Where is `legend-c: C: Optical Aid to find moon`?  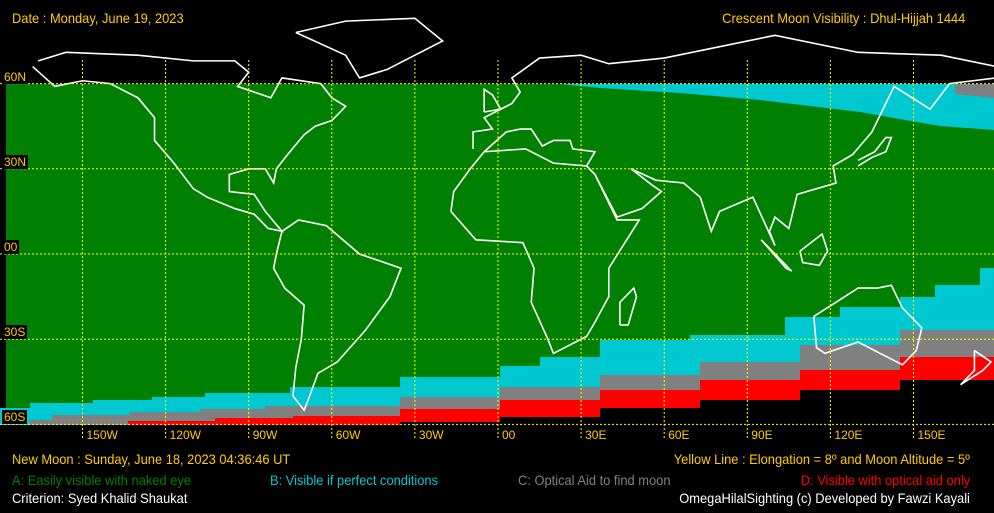 legend-c: C: Optical Aid to find moon is located at coordinates (594, 480).